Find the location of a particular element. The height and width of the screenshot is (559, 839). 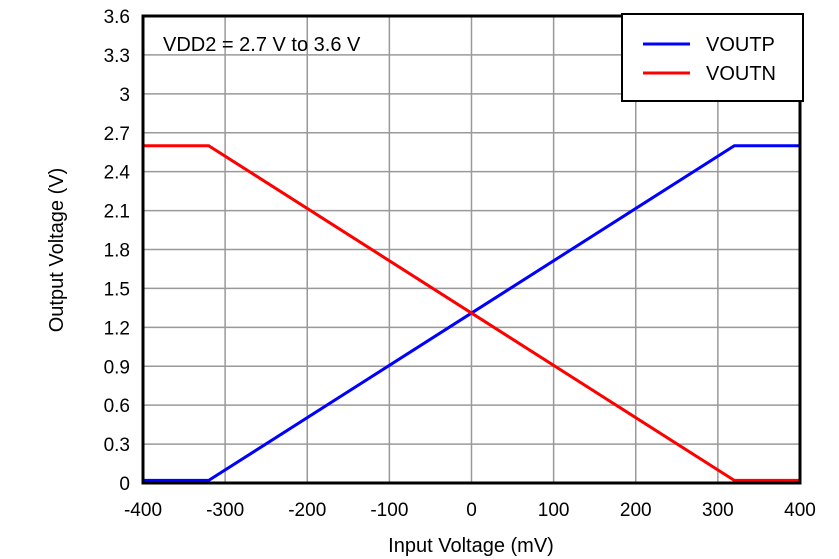

x-tick-label: 200 is located at coordinates (636, 510).